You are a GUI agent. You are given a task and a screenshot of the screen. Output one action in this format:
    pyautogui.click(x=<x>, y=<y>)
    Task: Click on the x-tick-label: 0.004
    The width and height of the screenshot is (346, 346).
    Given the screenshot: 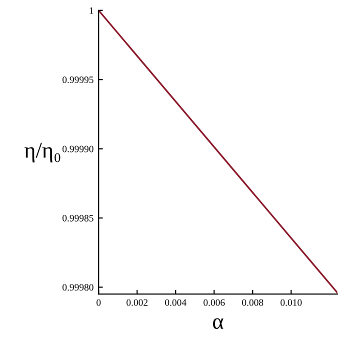 What is the action you would take?
    pyautogui.click(x=175, y=302)
    